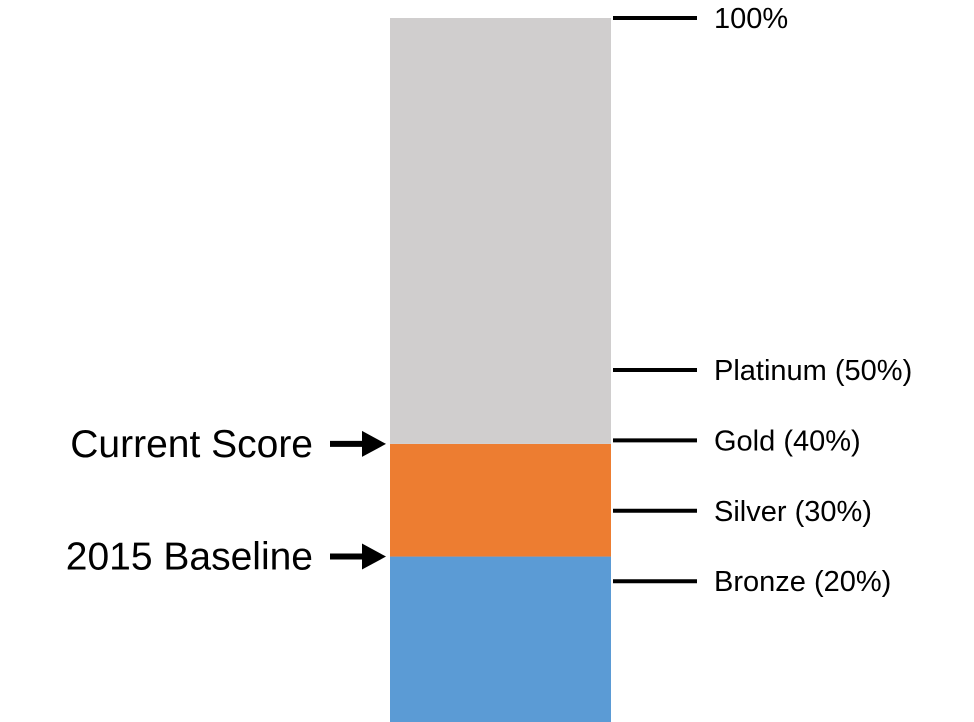  Describe the element at coordinates (793, 512) in the screenshot. I see `threshold-label: Silver (30%)` at that location.